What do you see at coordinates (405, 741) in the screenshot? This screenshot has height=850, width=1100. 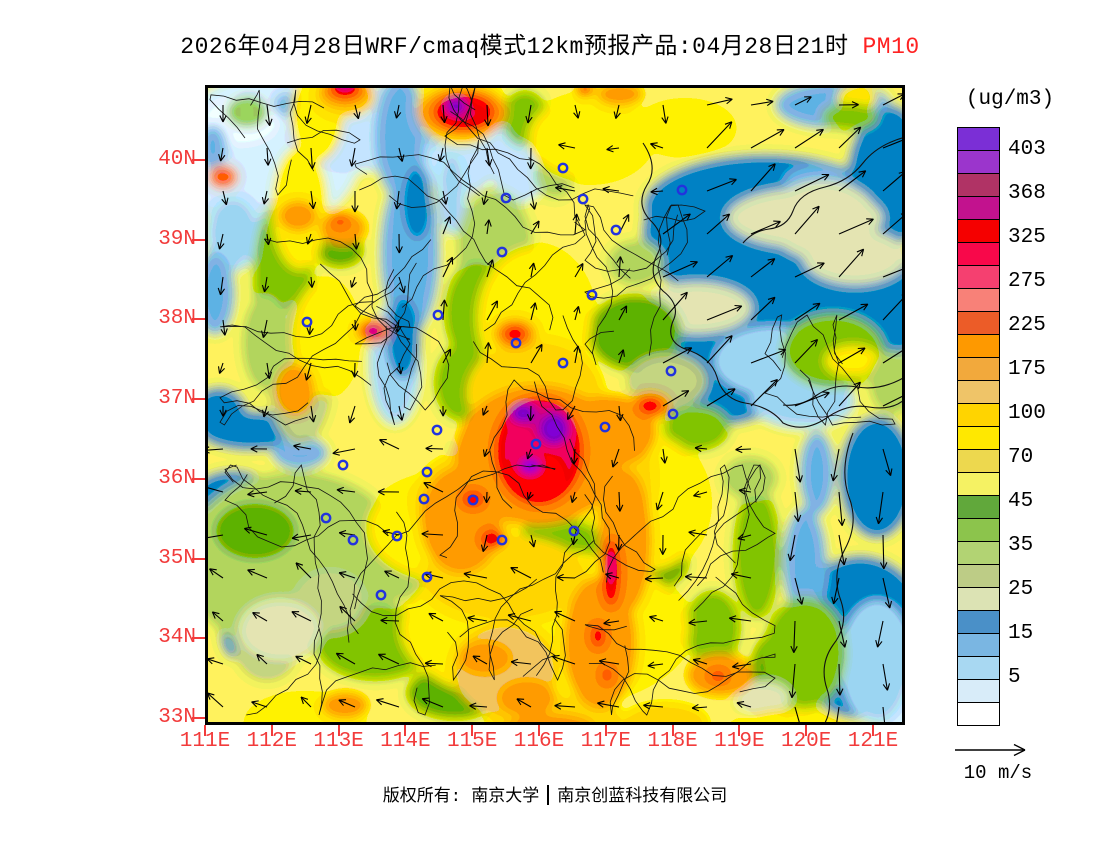 I see `lon-label: 114E` at bounding box center [405, 741].